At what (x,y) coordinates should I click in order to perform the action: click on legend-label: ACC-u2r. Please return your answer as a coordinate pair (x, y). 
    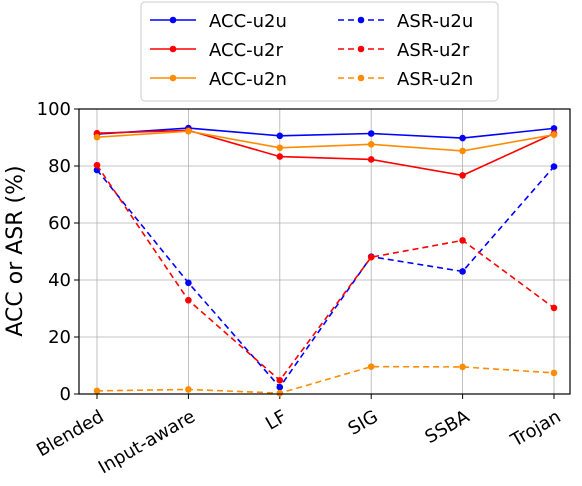
    Looking at the image, I should click on (246, 50).